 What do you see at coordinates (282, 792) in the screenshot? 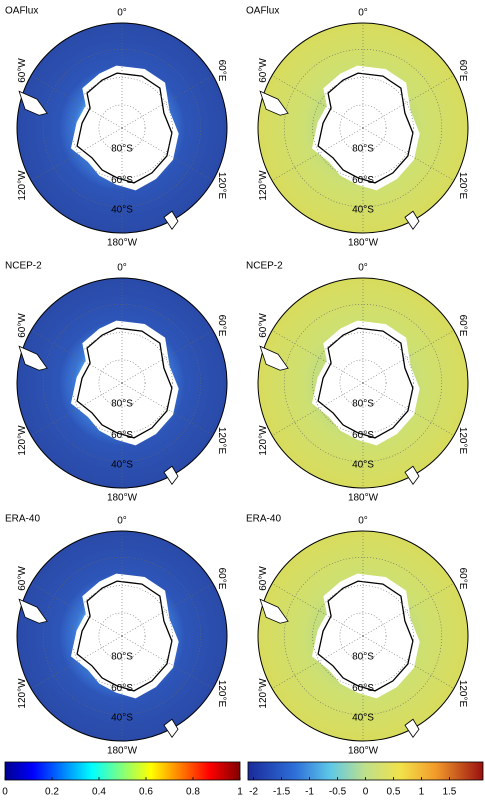
I see `colorbar-tick-label: -1.5` at bounding box center [282, 792].